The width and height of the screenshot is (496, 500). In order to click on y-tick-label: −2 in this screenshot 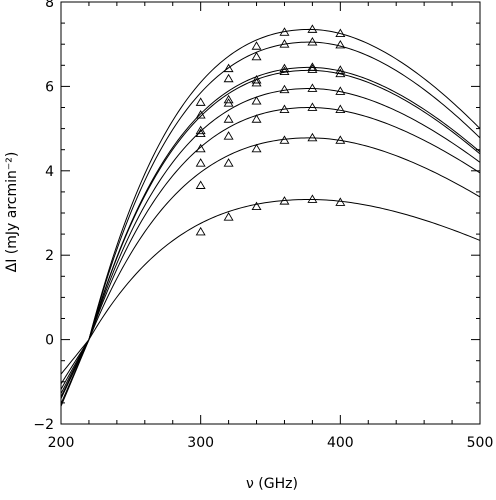, I will do `click(43, 425)`.